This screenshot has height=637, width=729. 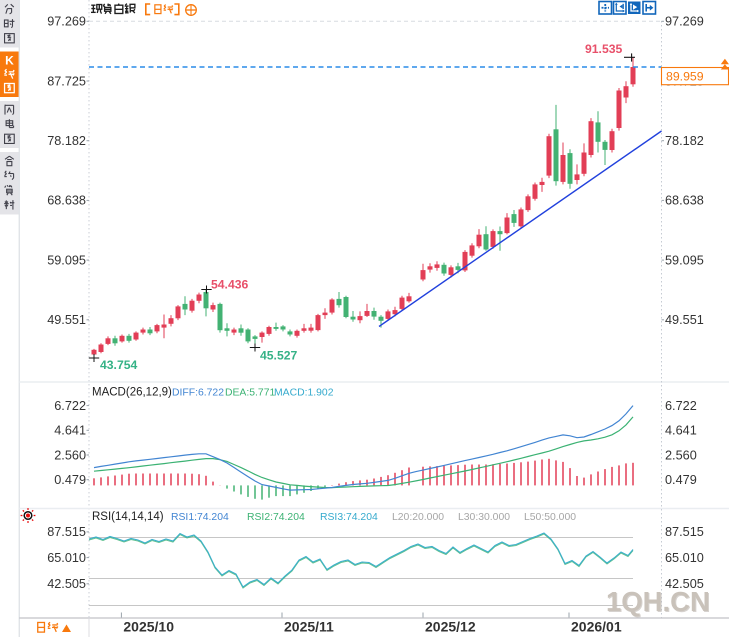 What do you see at coordinates (250, 393) in the screenshot?
I see `svg-text: DEA:5.771` at bounding box center [250, 393].